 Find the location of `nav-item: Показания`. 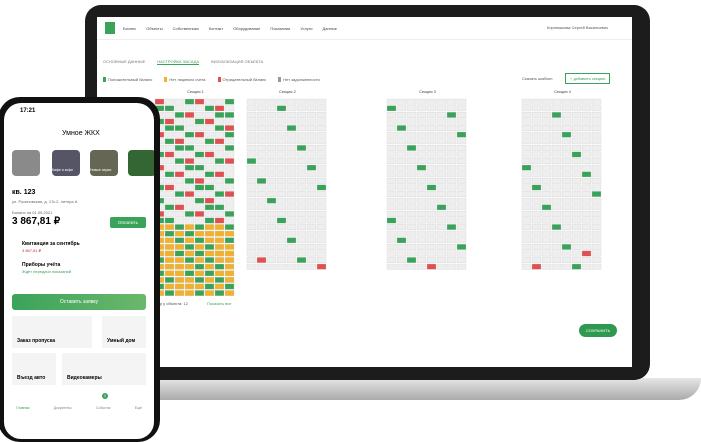

nav-item: Показания is located at coordinates (280, 28).